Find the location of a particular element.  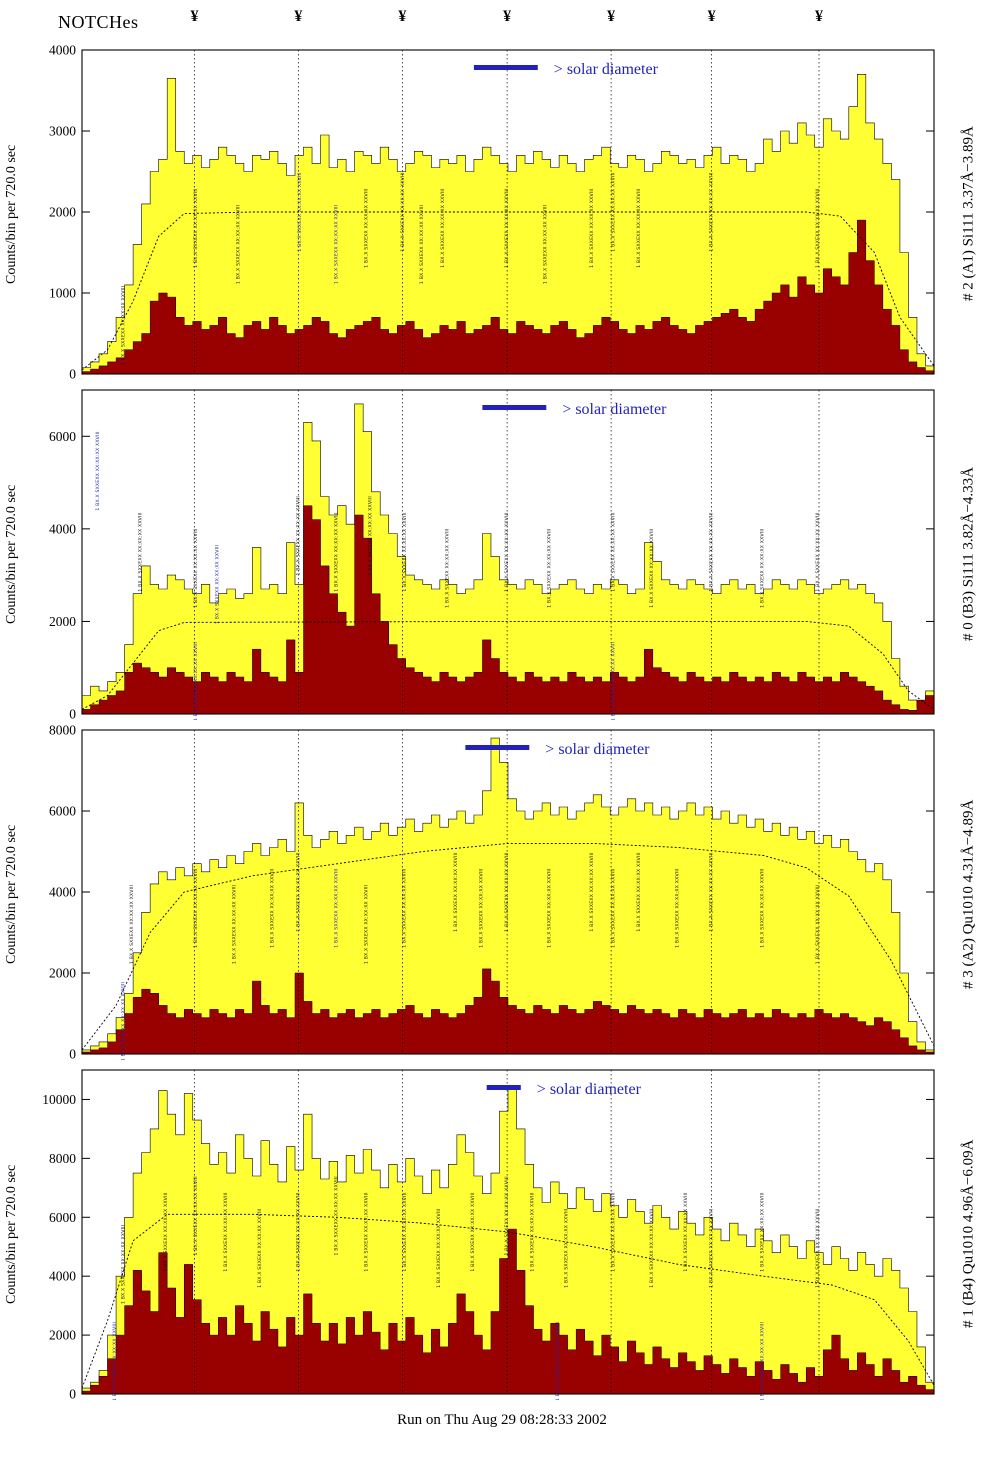

notch-symbols-row: ¥ ¥ ¥ ¥ ¥ ¥ ¥ is located at coordinates (508, 24).